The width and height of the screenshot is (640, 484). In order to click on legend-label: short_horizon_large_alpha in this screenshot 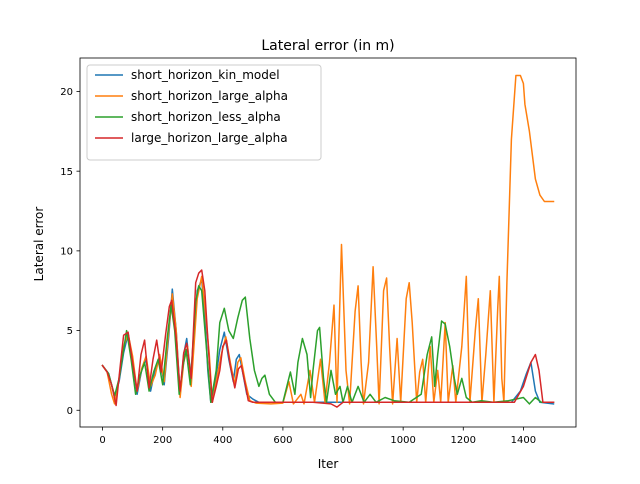, I will do `click(209, 96)`.